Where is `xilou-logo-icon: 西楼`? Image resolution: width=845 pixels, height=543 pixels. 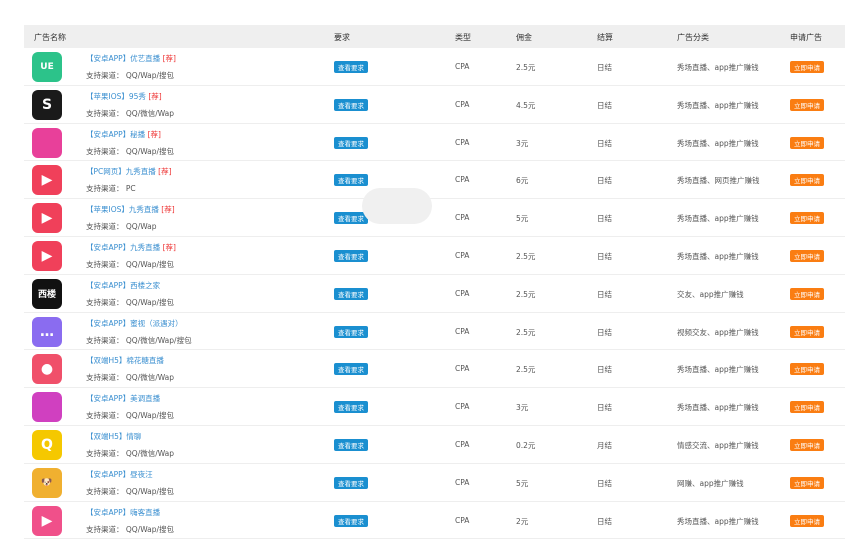
xilou-logo-icon: 西楼 is located at coordinates (47, 293).